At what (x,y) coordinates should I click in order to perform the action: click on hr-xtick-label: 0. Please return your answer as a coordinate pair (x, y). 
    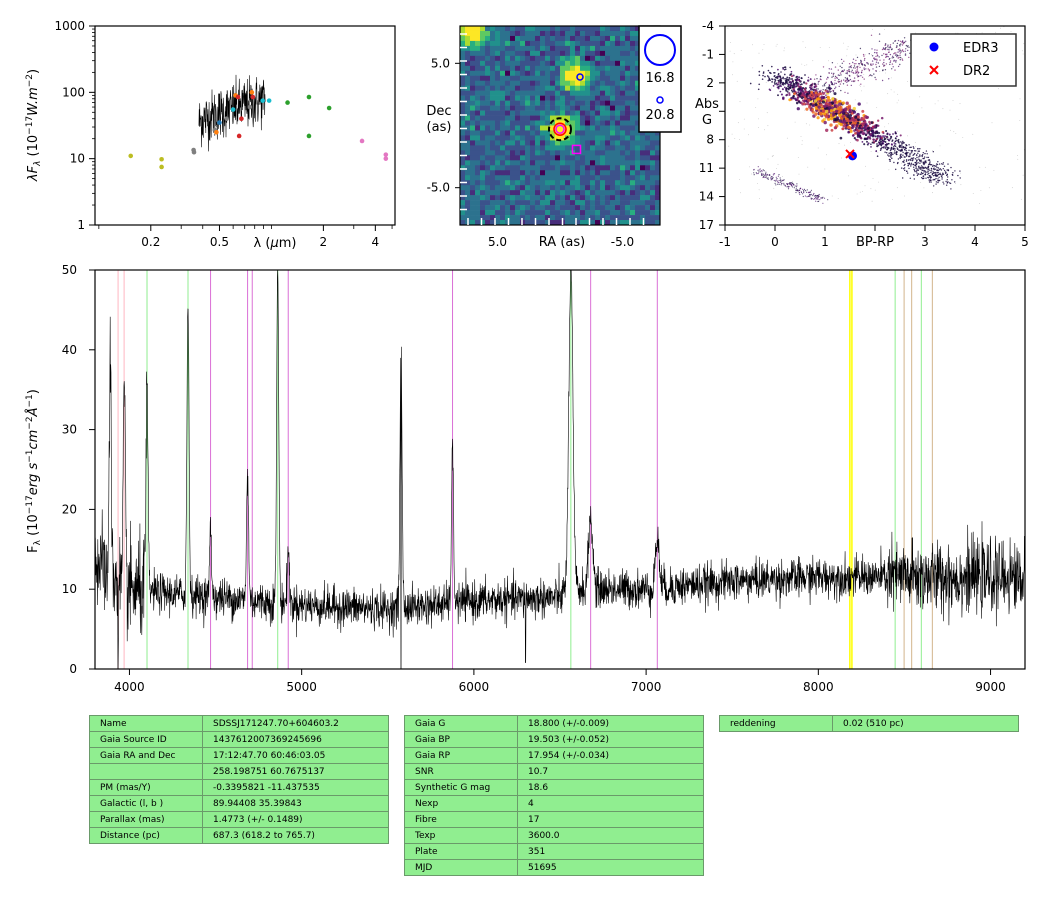
    Looking at the image, I should click on (775, 242).